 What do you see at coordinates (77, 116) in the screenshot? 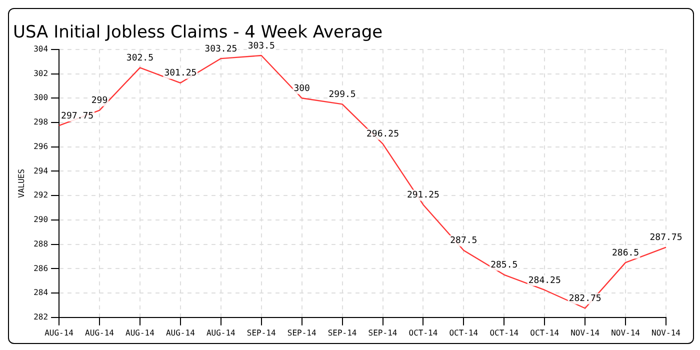
I see `data-label: 297.75` at bounding box center [77, 116].